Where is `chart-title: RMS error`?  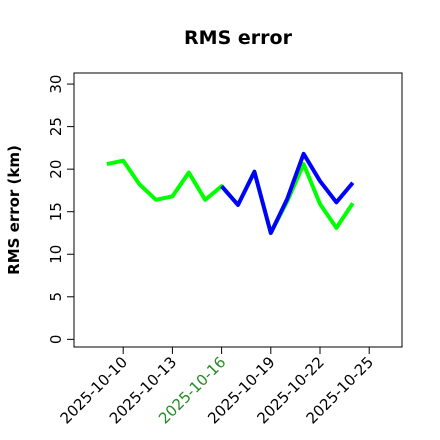
chart-title: RMS error is located at coordinates (238, 38).